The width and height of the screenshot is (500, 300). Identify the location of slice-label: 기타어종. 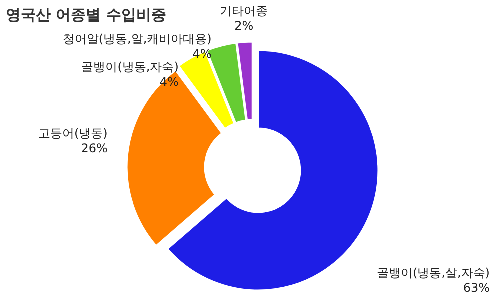
(244, 11).